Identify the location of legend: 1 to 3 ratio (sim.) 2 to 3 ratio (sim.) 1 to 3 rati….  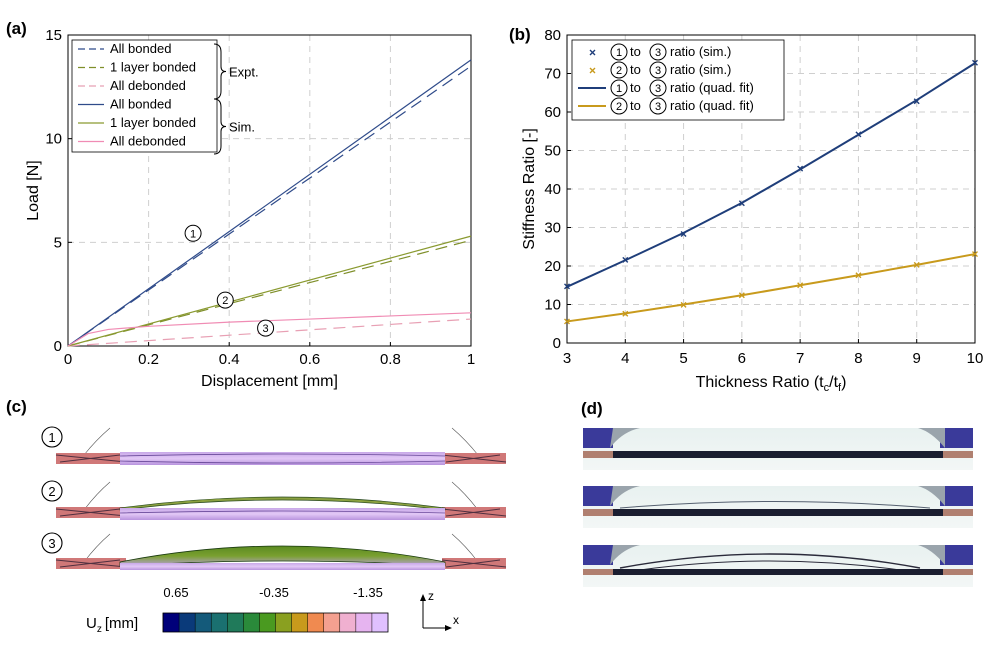
(678, 80).